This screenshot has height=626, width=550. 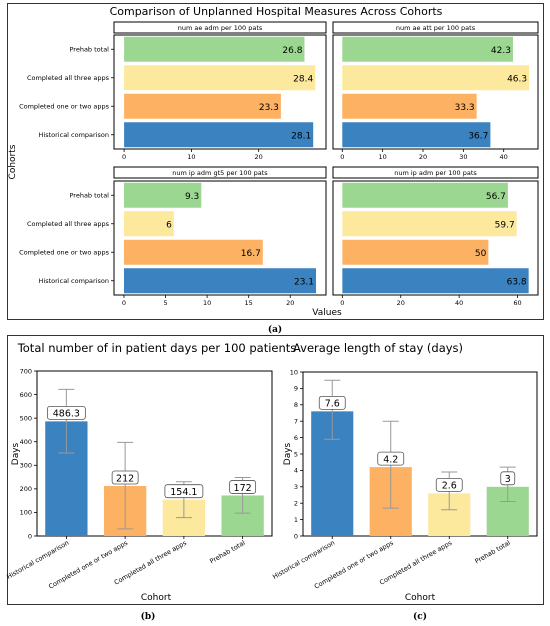 What do you see at coordinates (26, 489) in the screenshot?
I see `y-tick-label: 200` at bounding box center [26, 489].